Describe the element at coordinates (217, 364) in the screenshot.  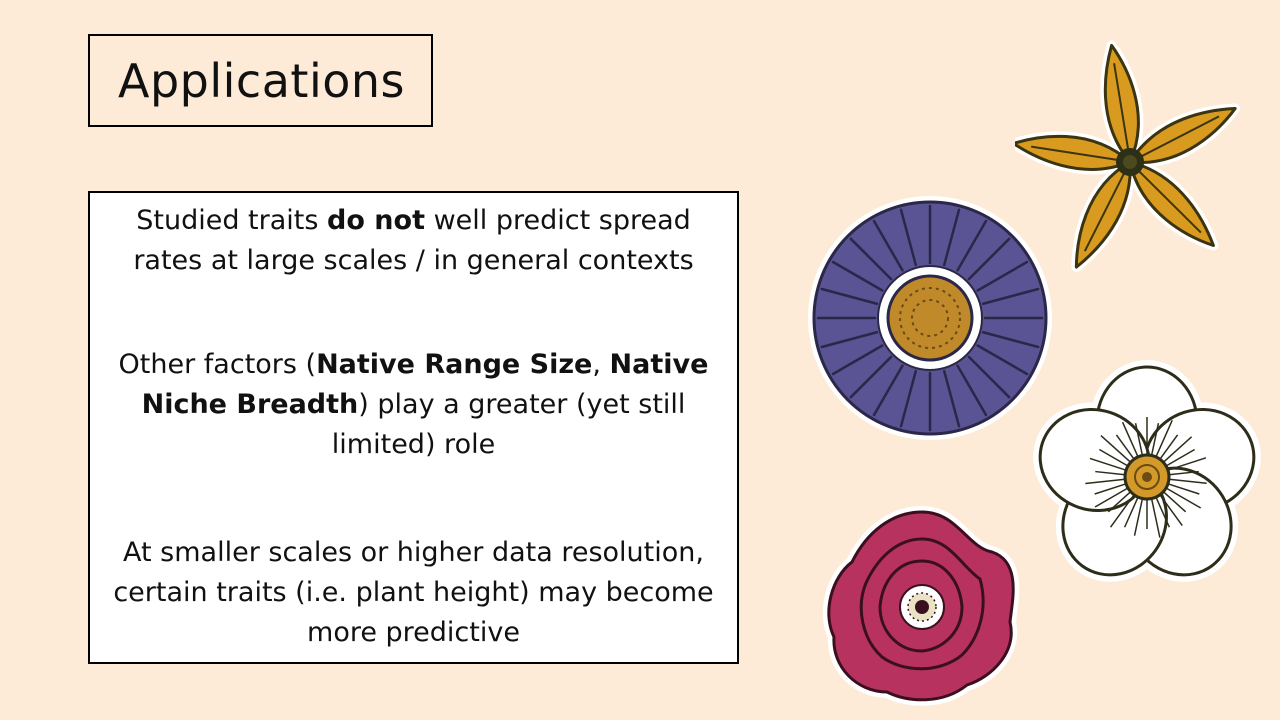
I see `paragraph-2-text: Other factors (` at that location.